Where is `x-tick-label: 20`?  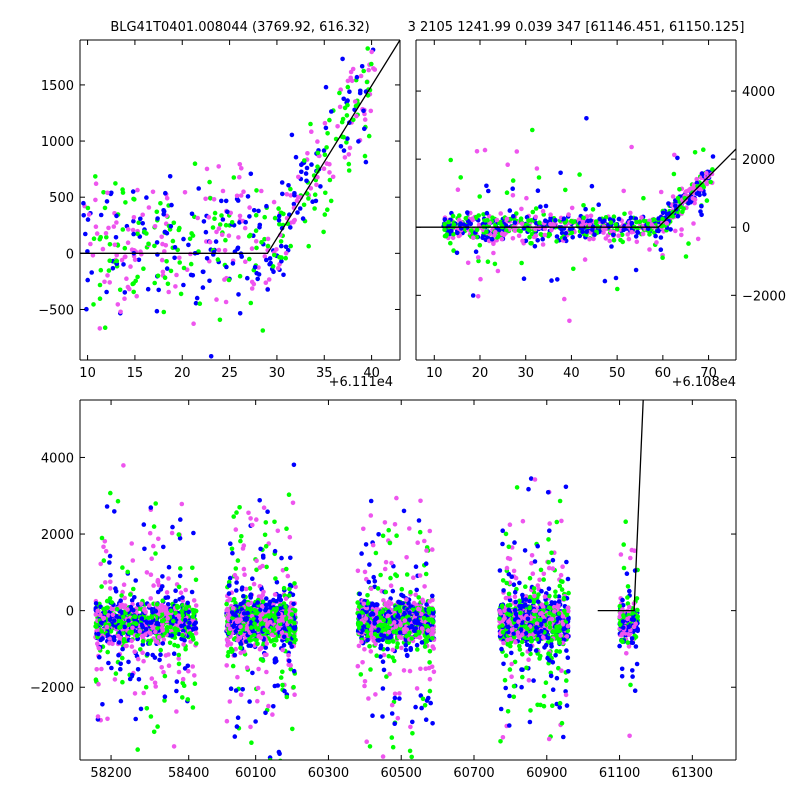
x-tick-label: 20 is located at coordinates (182, 373).